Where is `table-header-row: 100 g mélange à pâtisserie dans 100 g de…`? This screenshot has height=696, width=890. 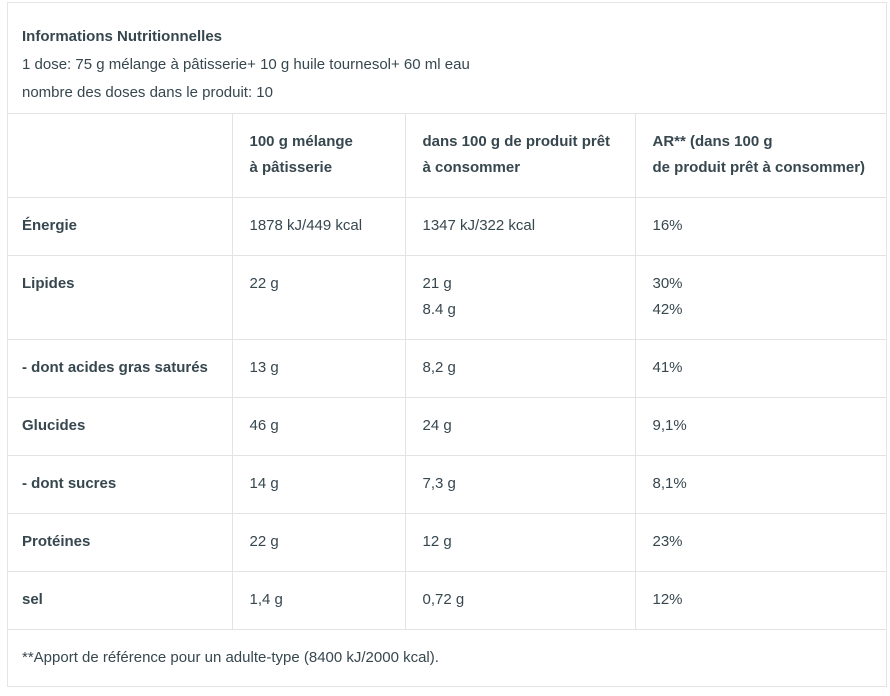 table-header-row: 100 g mélange à pâtisserie dans 100 g de… is located at coordinates (447, 155).